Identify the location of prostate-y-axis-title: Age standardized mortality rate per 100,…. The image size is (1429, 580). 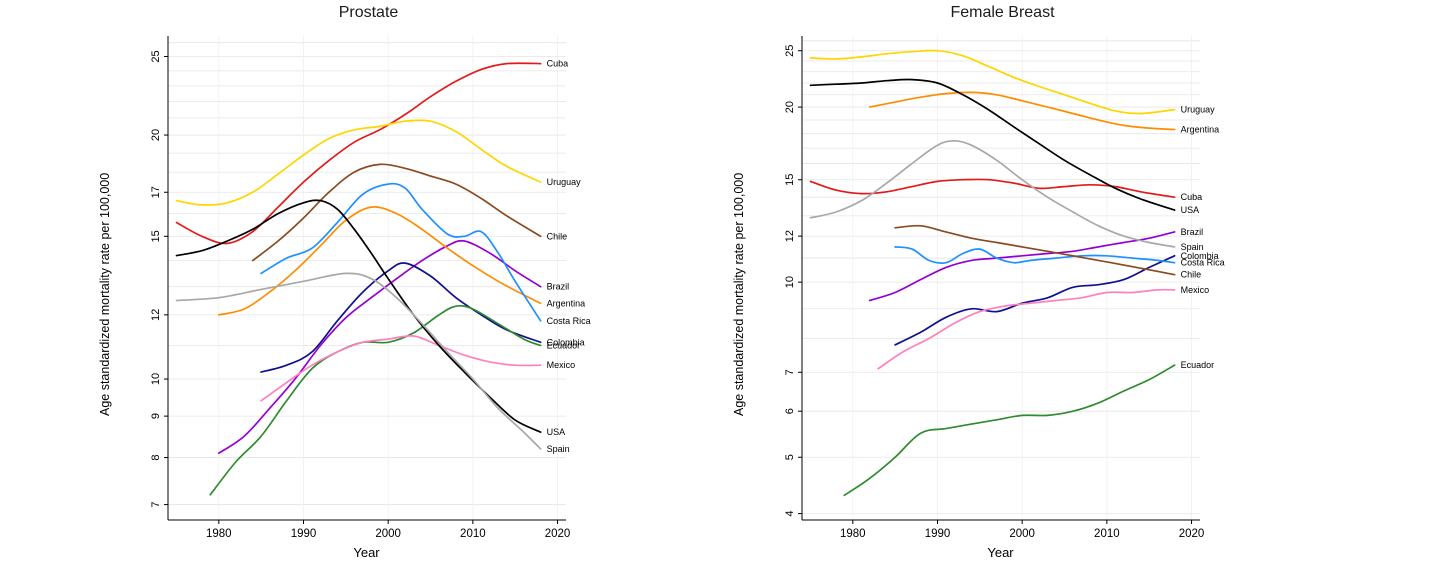
(104, 294).